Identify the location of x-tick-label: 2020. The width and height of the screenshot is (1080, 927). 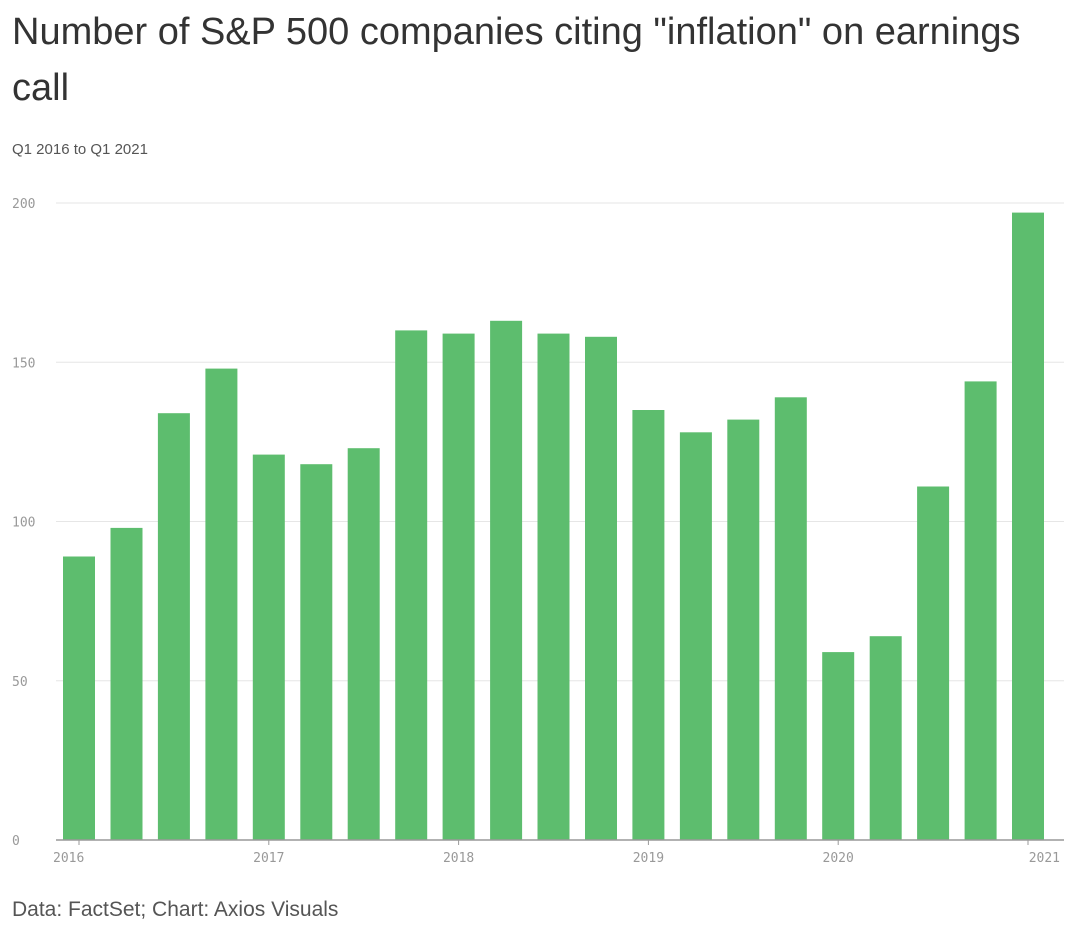
(838, 858).